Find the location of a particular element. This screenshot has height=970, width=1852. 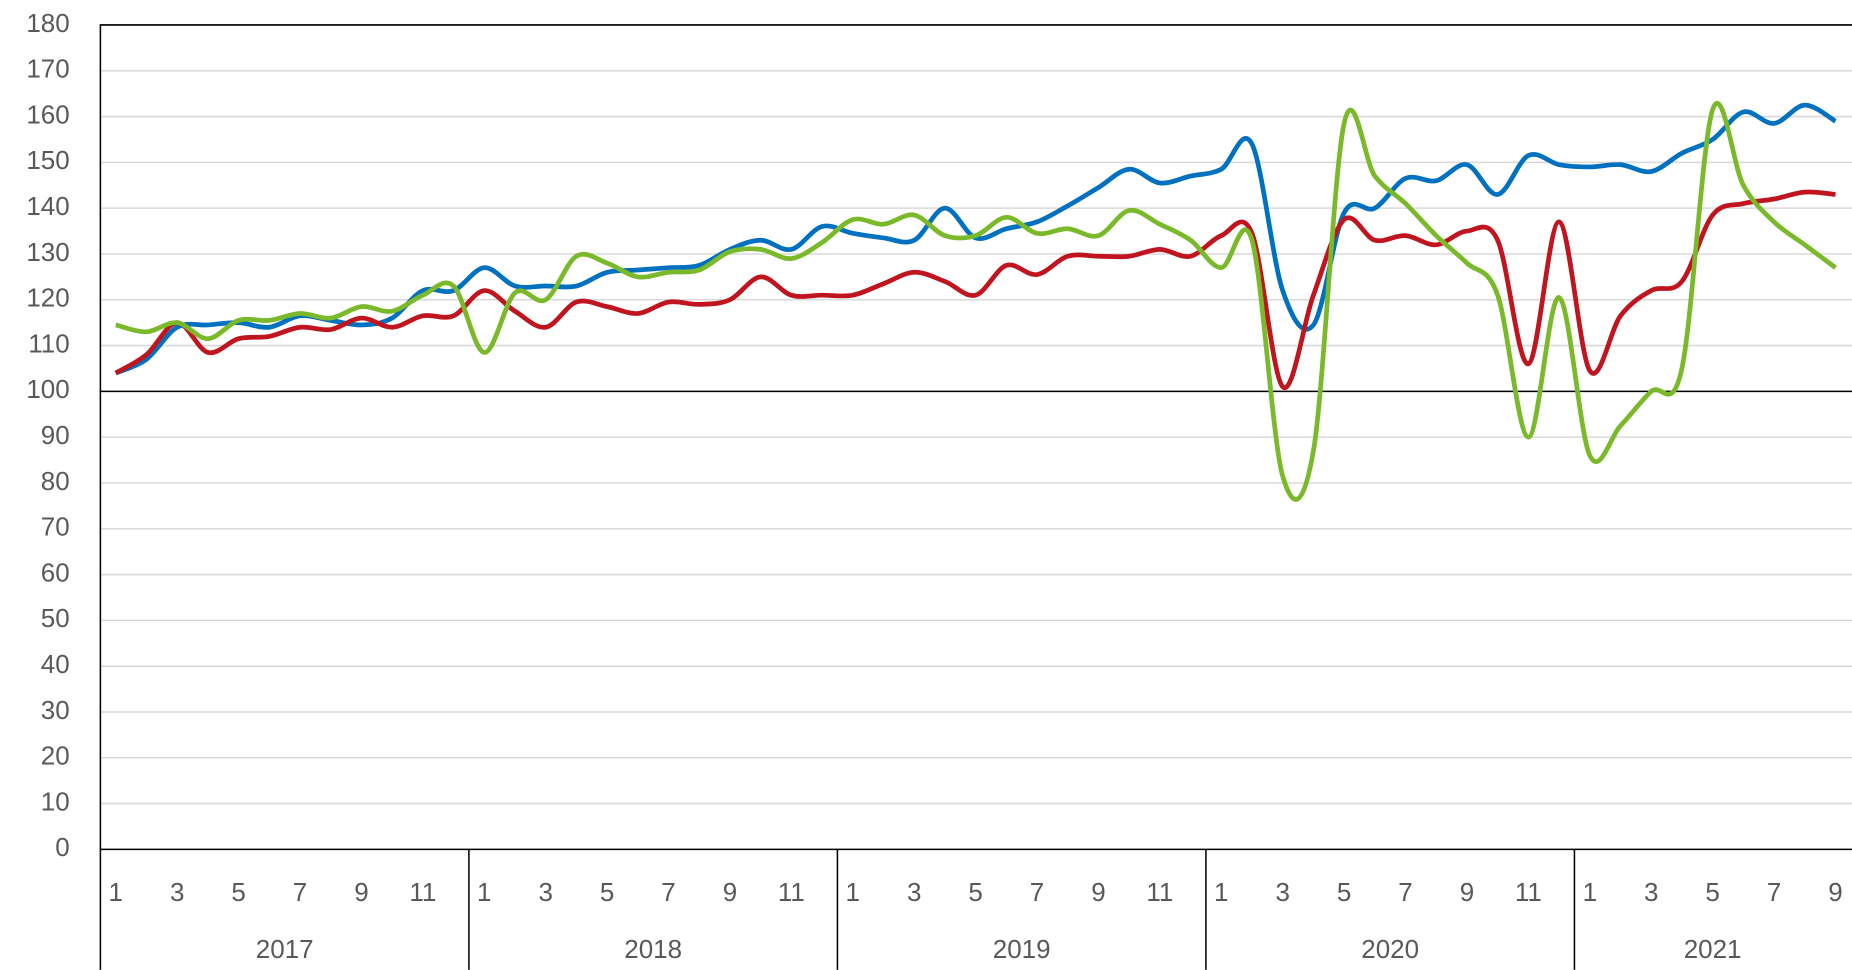

x-group-label: 2020 is located at coordinates (1390, 949).